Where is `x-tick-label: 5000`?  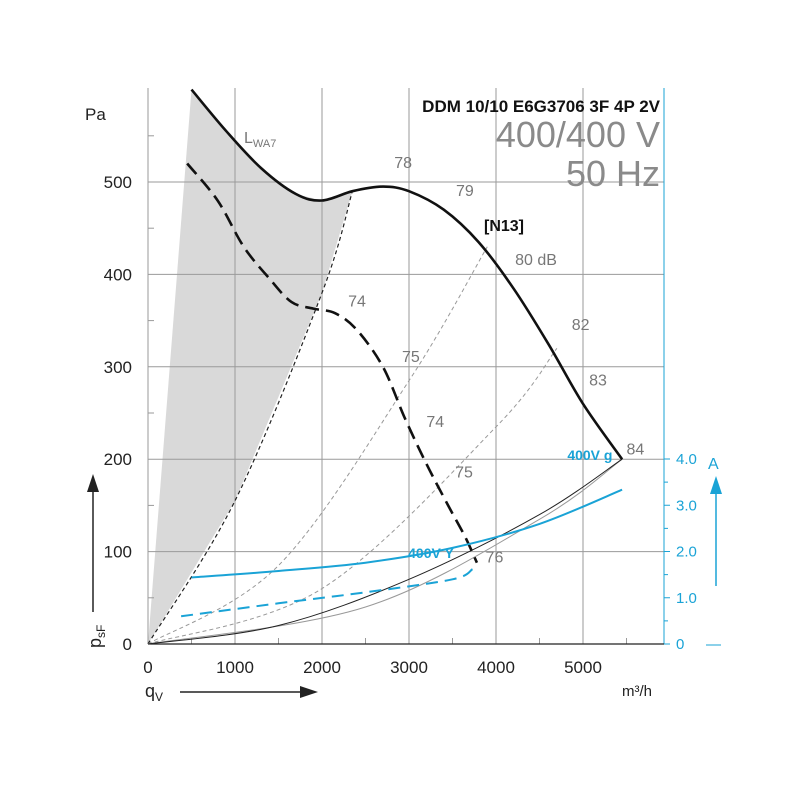 x-tick-label: 5000 is located at coordinates (583, 667).